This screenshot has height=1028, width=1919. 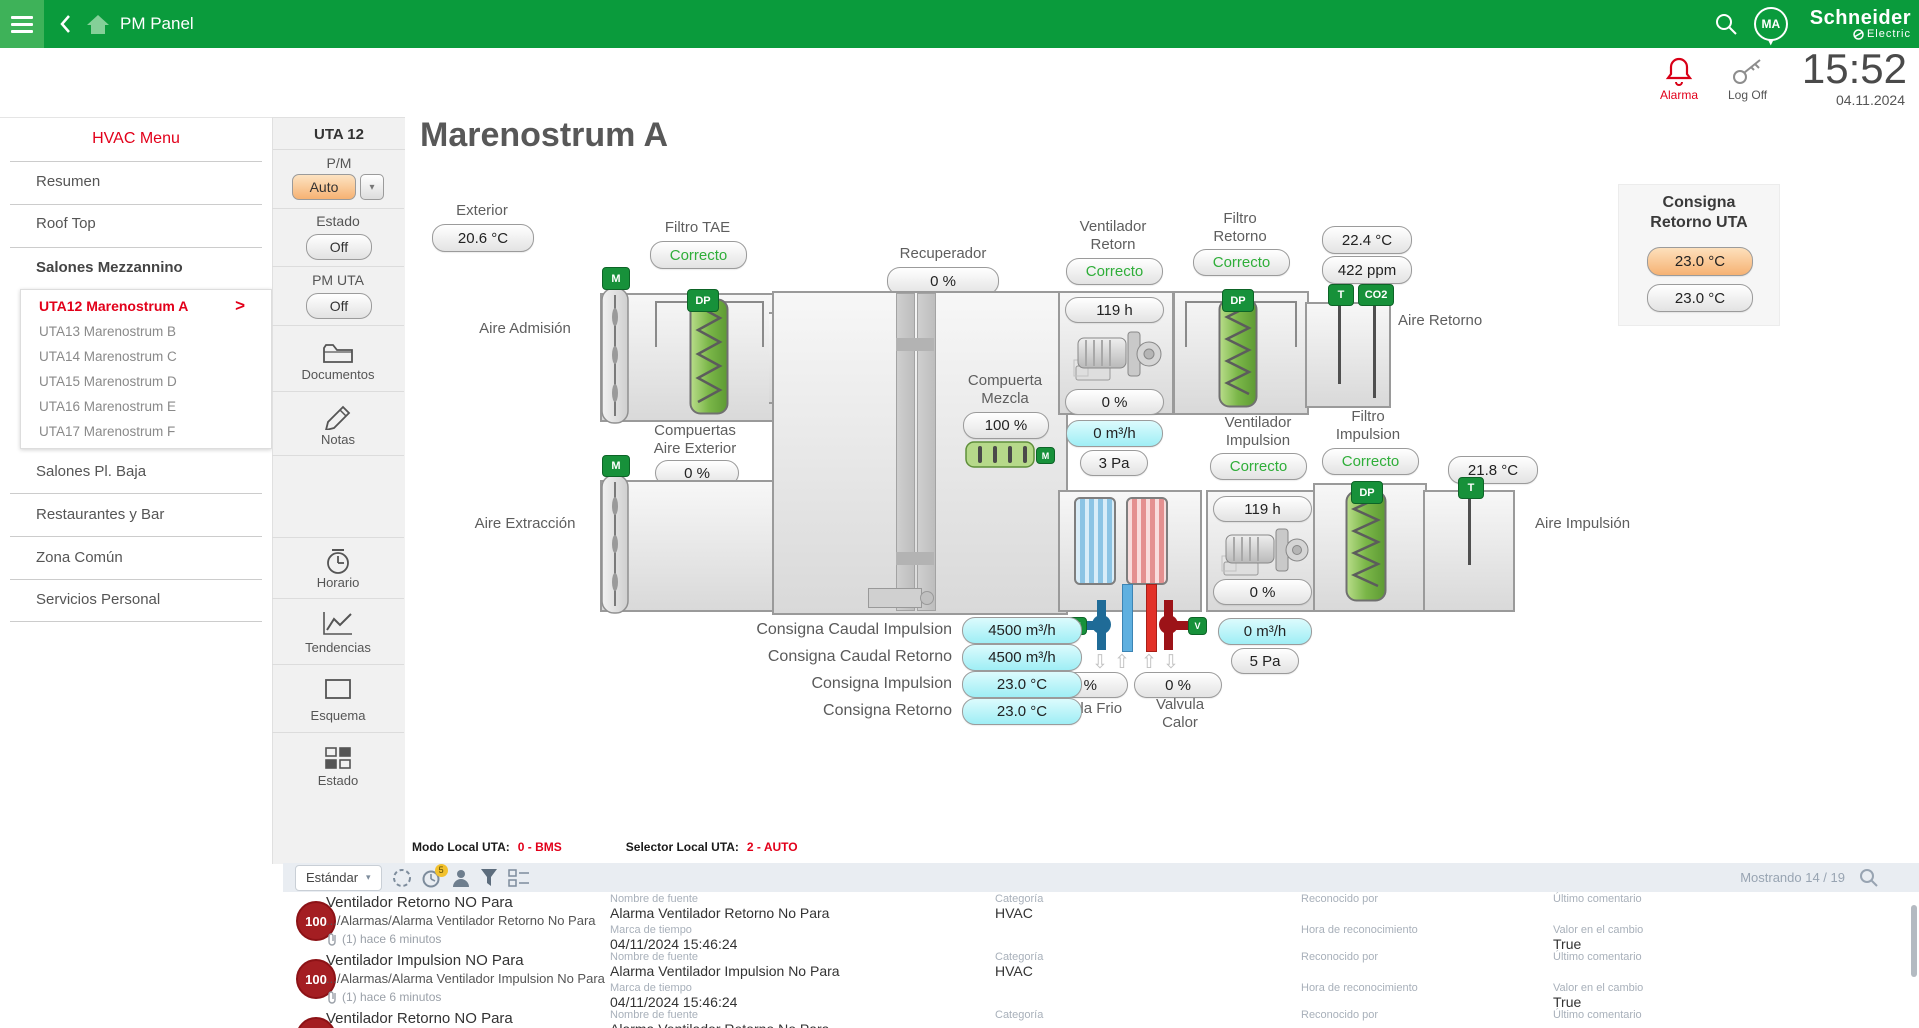 I want to click on vent-retorno-hours: 119 h, so click(x=1114, y=310).